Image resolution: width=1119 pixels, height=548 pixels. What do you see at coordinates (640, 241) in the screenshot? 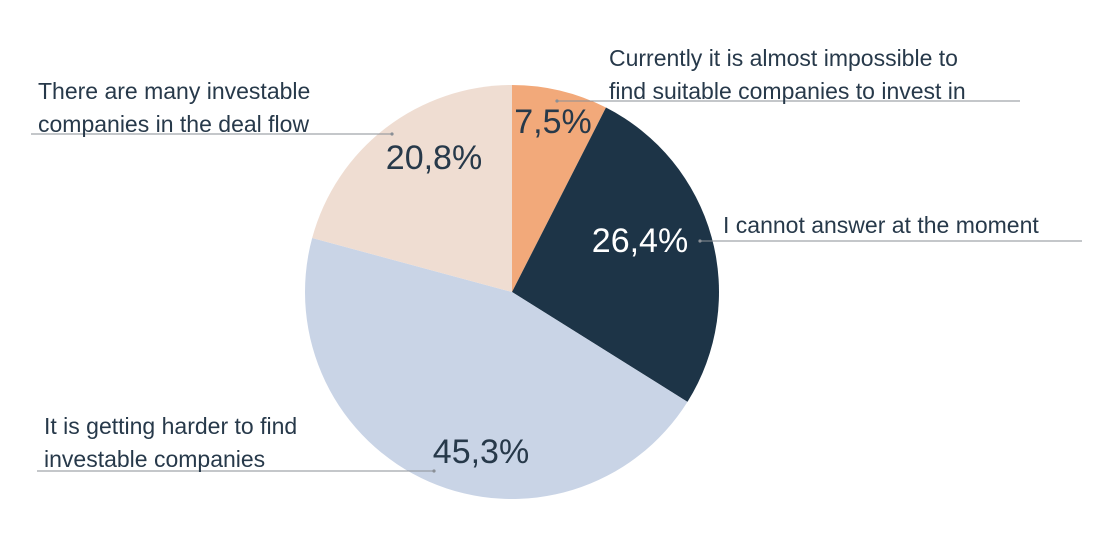
I see `slice-percent-label: 26,4%` at bounding box center [640, 241].